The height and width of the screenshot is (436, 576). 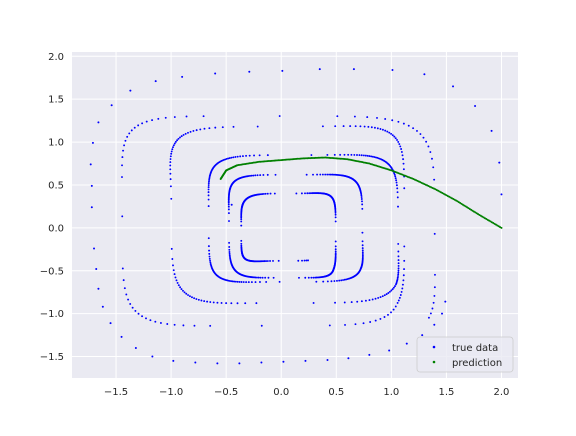 I want to click on legend-marker-true-data, so click(x=434, y=347).